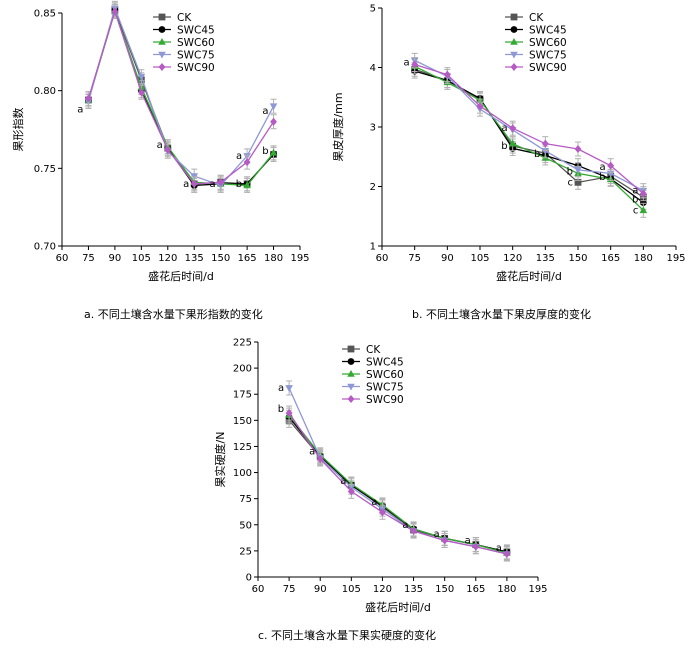  What do you see at coordinates (242, 447) in the screenshot?
I see `y-tick-label: 125` at bounding box center [242, 447].